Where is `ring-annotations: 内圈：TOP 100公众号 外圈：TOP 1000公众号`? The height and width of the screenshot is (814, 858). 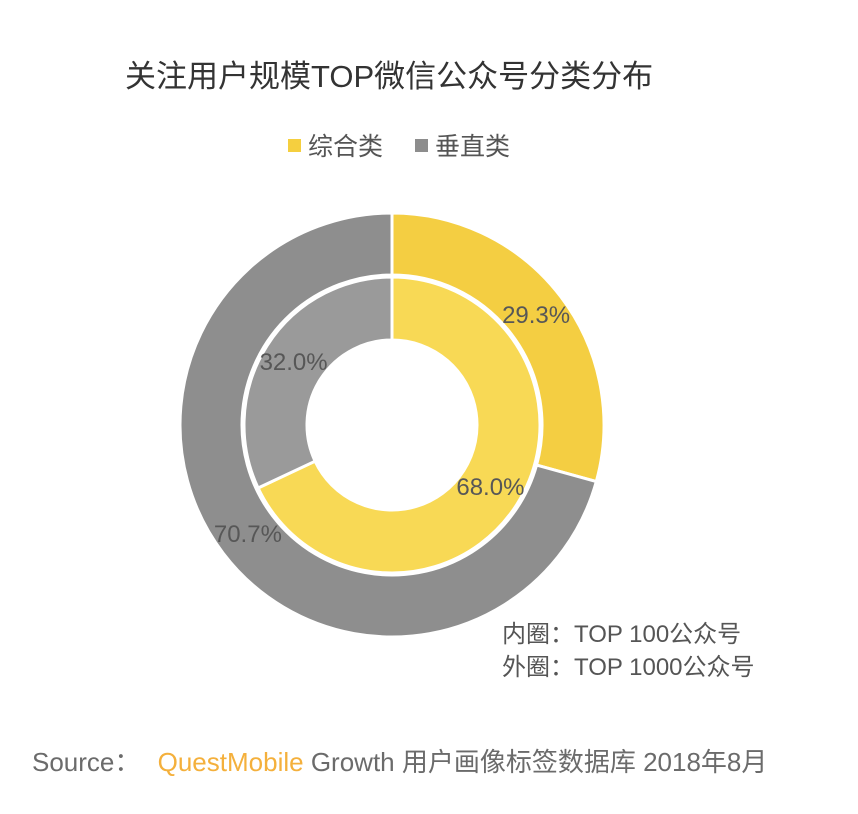 ring-annotations: 内圈：TOP 100公众号 外圈：TOP 1000公众号 is located at coordinates (628, 651).